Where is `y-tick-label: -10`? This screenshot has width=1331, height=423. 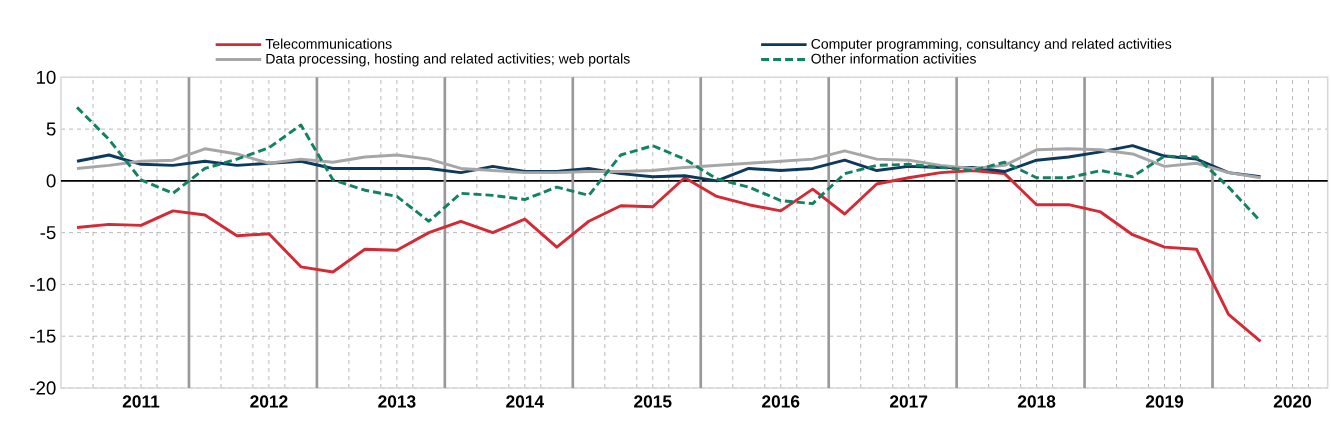 y-tick-label: -10 is located at coordinates (43, 284).